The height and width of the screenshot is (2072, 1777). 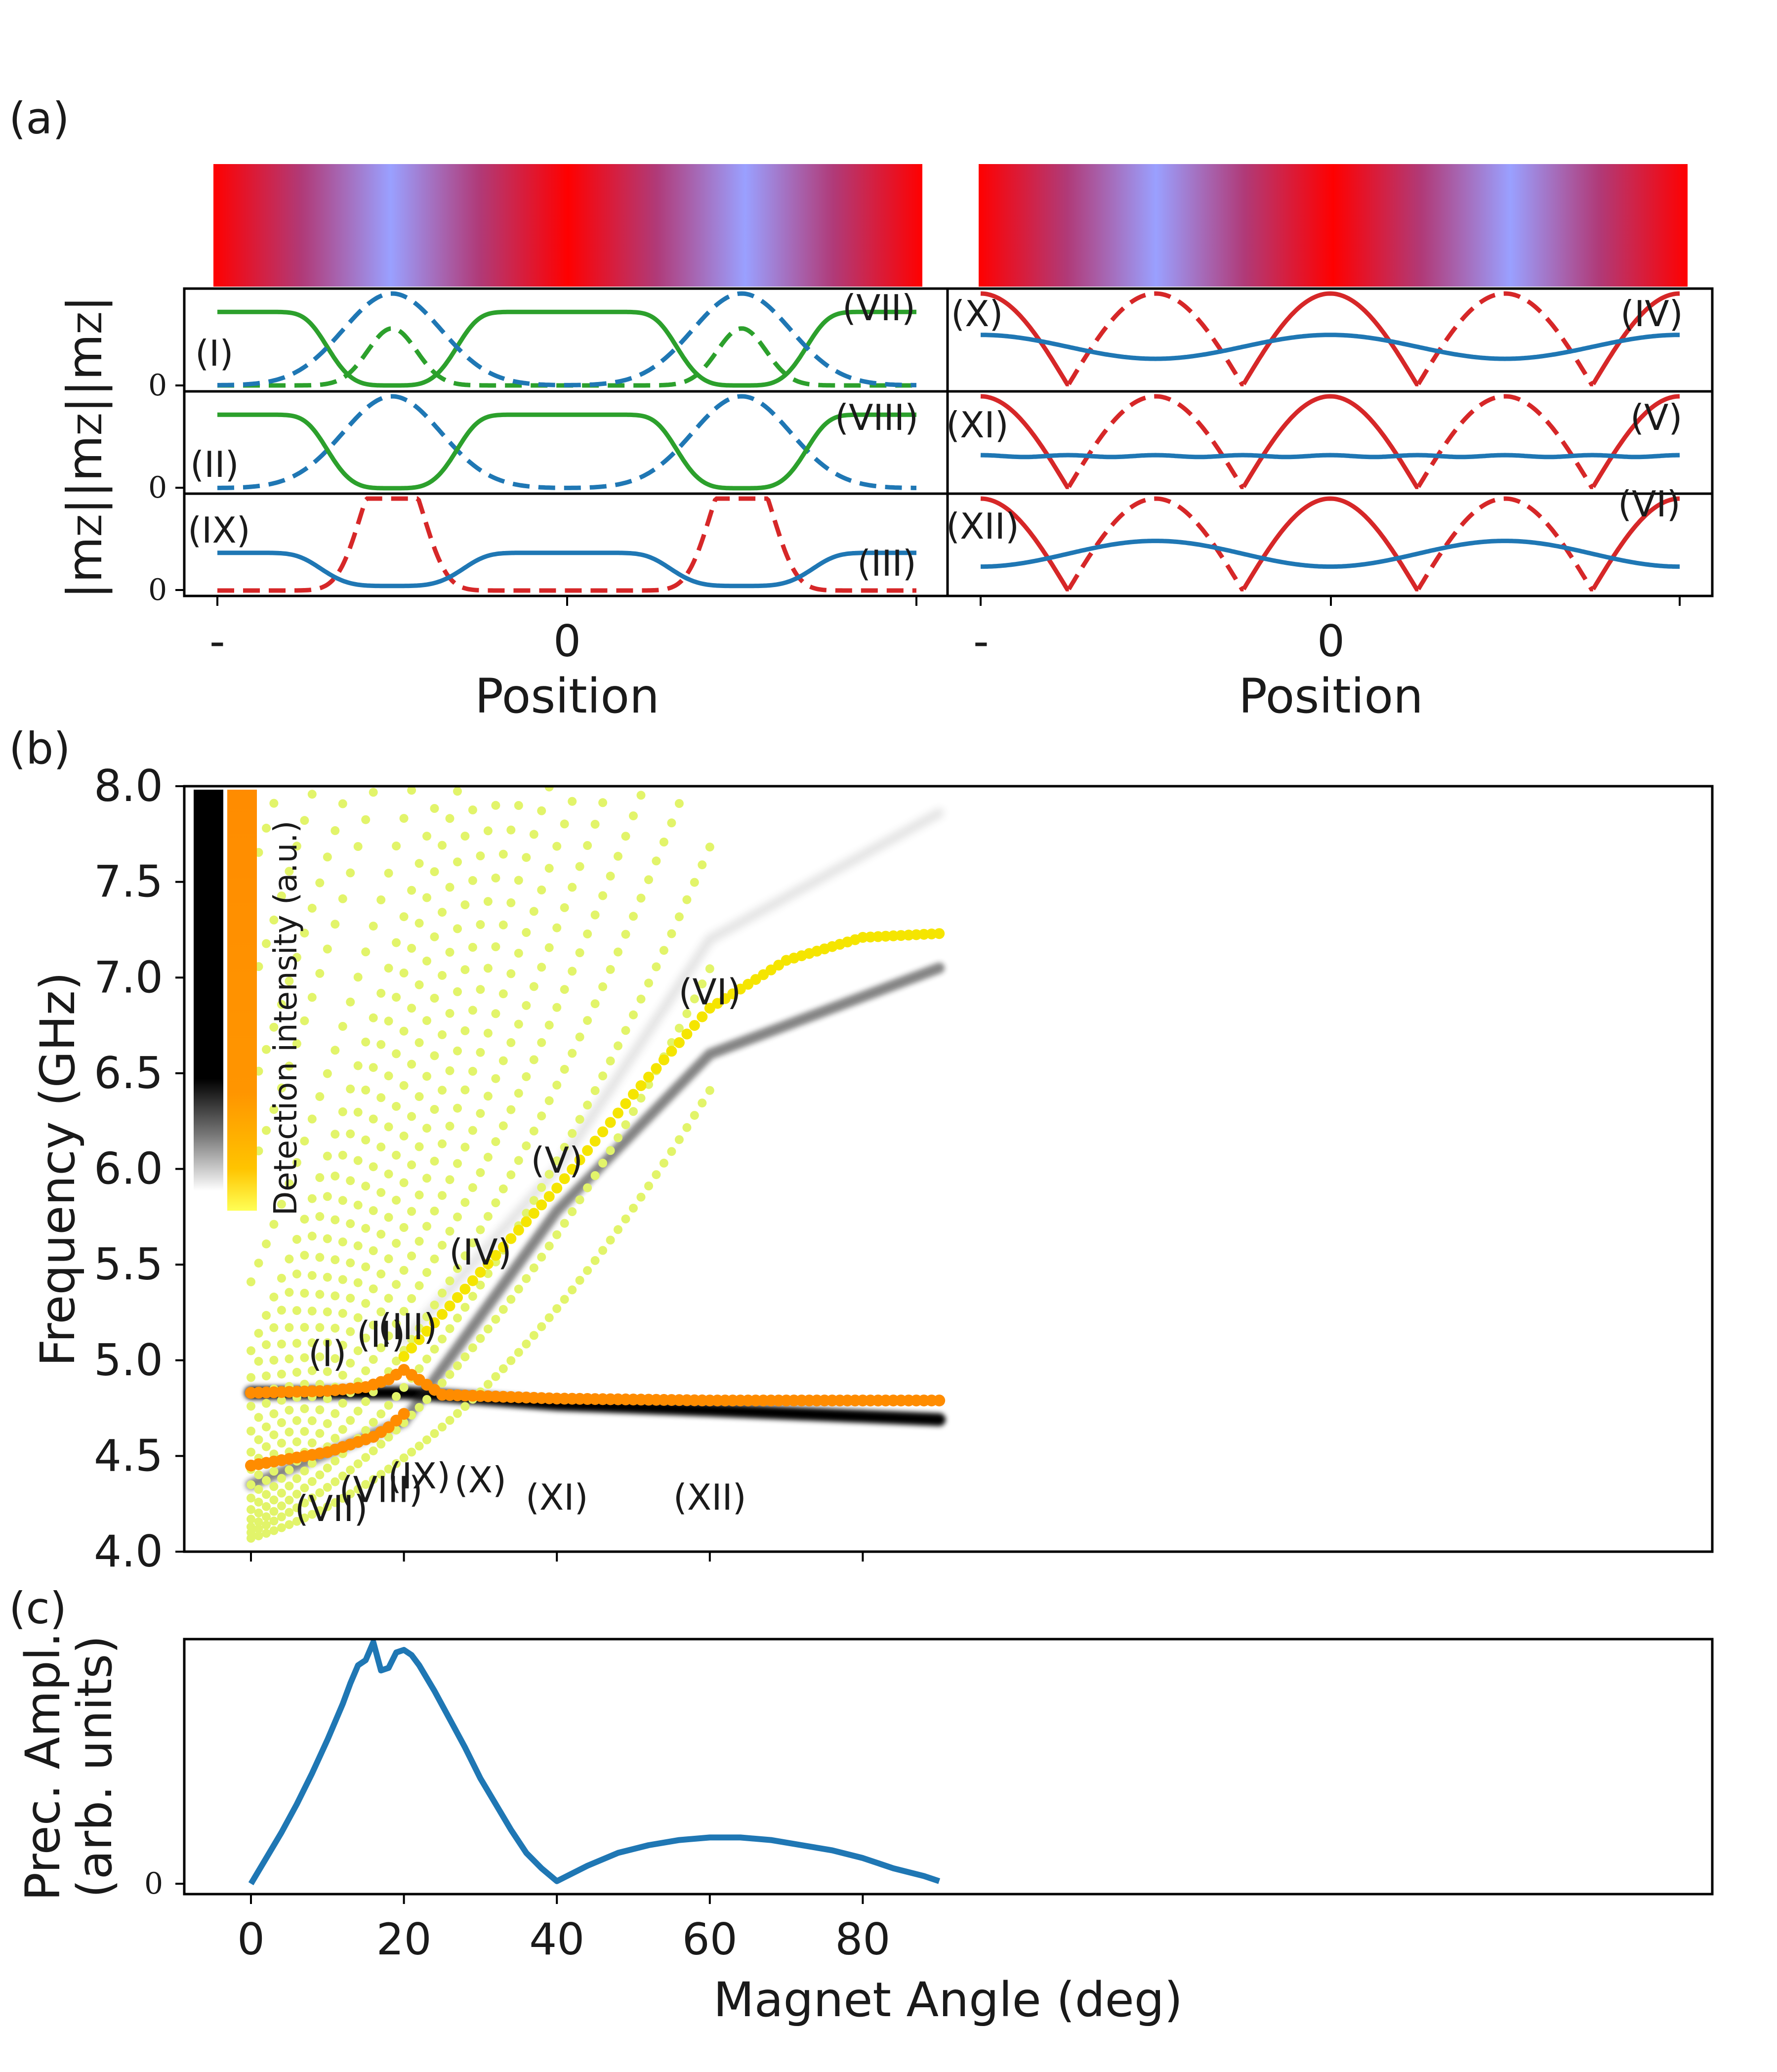 What do you see at coordinates (85, 447) in the screenshot?
I see `panel-a-y-labels: |mZ||mZ||mZ|` at bounding box center [85, 447].